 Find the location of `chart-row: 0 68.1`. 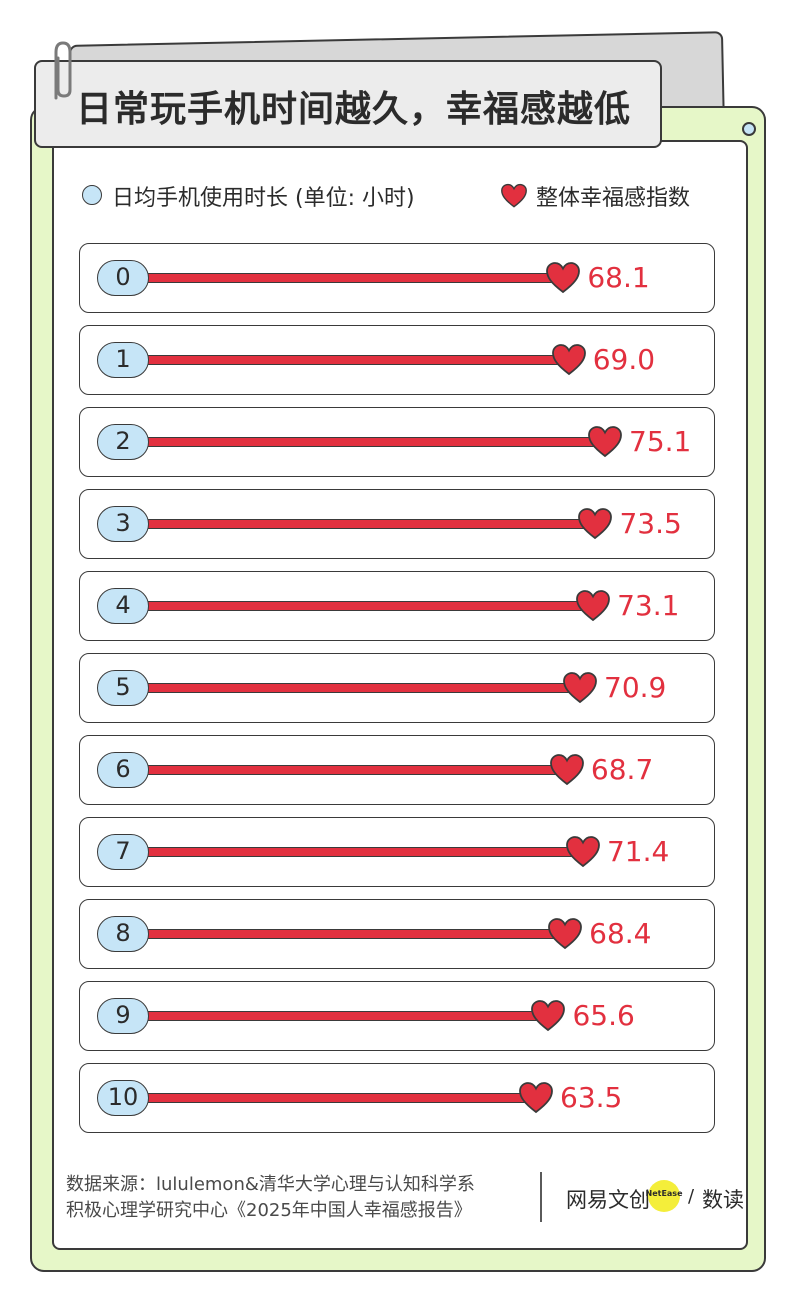

chart-row: 0 68.1 is located at coordinates (397, 278).